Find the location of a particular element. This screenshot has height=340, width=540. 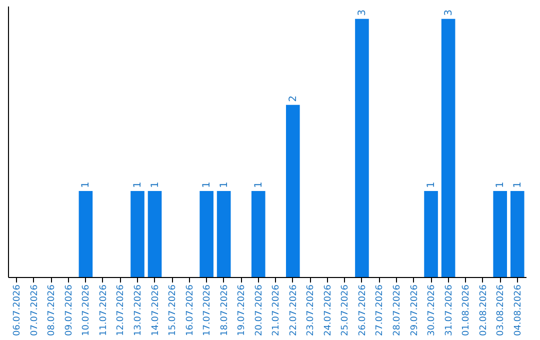

x-tick-label: 10.07.2026 is located at coordinates (87, 310).